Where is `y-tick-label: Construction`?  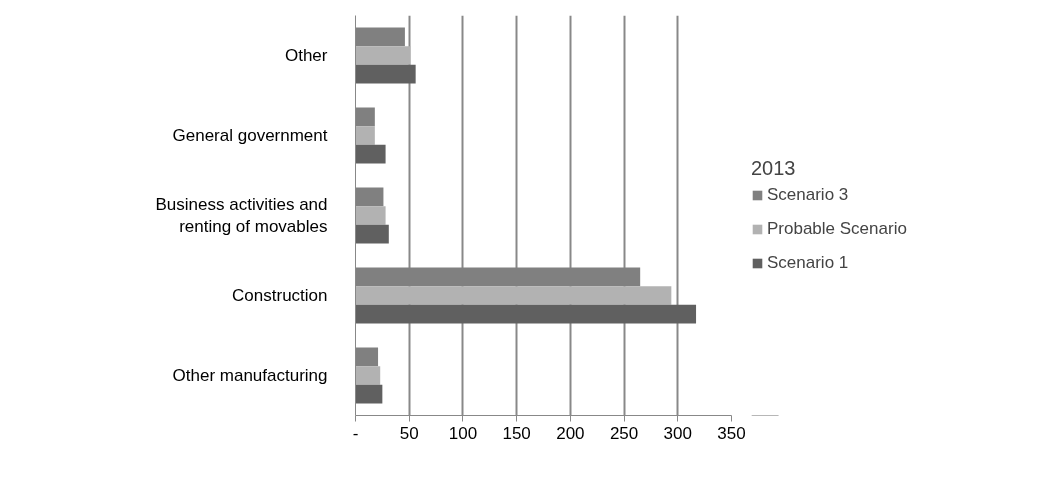 y-tick-label: Construction is located at coordinates (280, 295).